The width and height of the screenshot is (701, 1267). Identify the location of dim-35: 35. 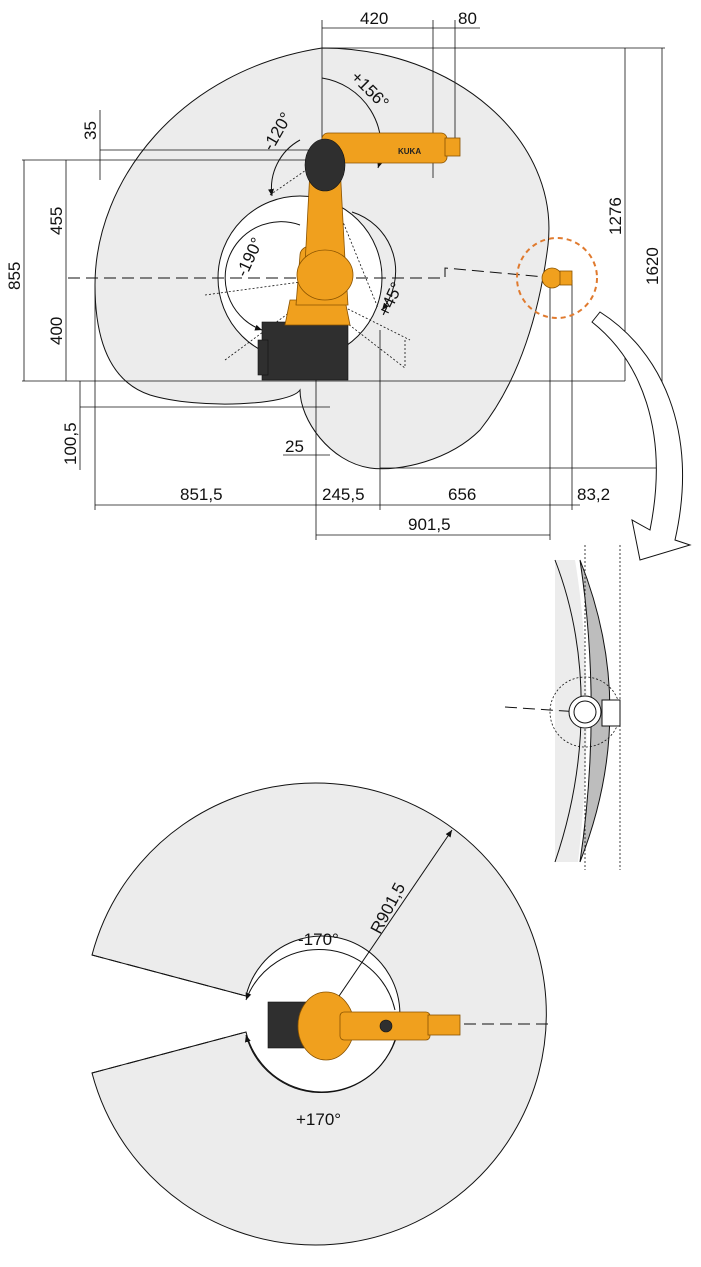
(90, 130).